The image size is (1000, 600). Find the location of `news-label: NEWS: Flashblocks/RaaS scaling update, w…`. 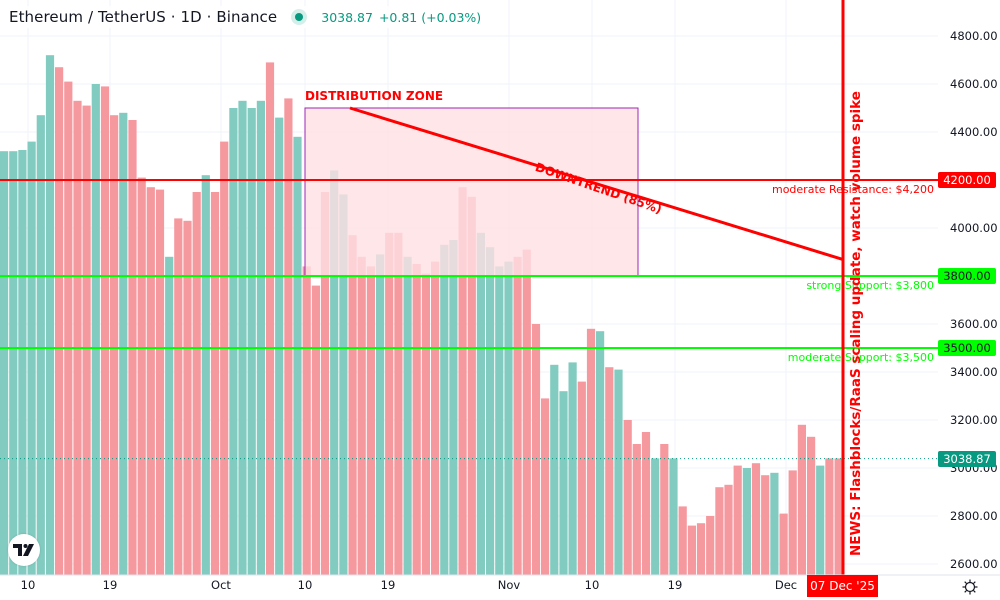

news-label: NEWS: Flashblocks/RaaS scaling update, w… is located at coordinates (856, 323).